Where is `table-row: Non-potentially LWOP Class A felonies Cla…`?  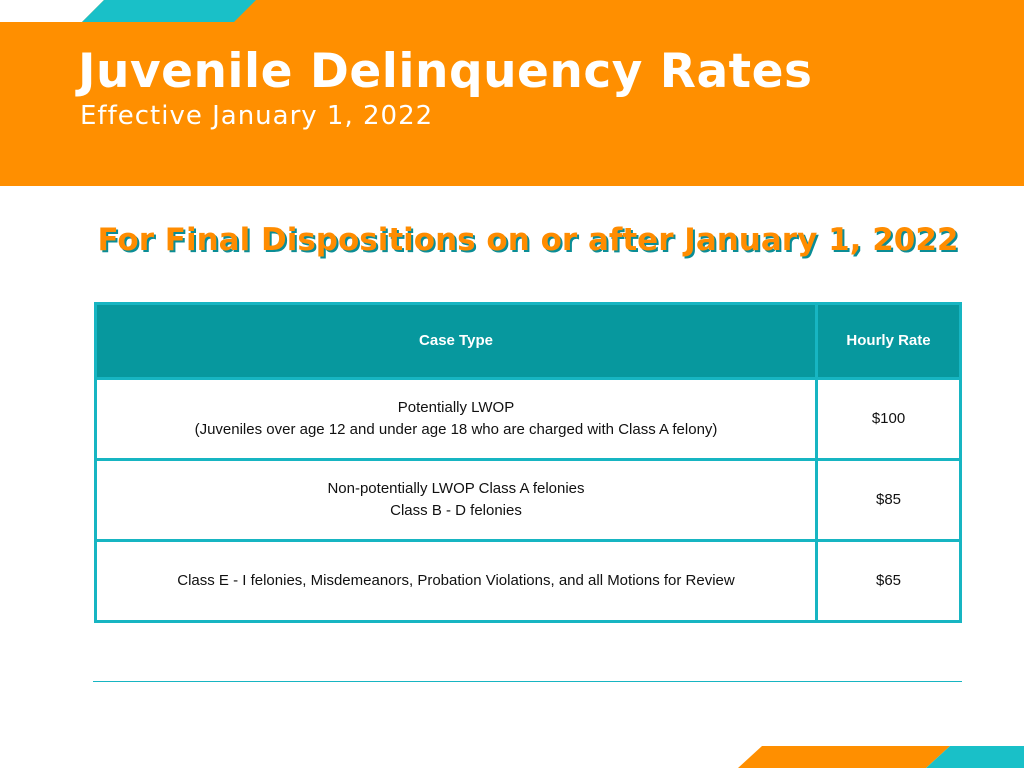
table-row: Non-potentially LWOP Class A felonies Cla… is located at coordinates (528, 500).